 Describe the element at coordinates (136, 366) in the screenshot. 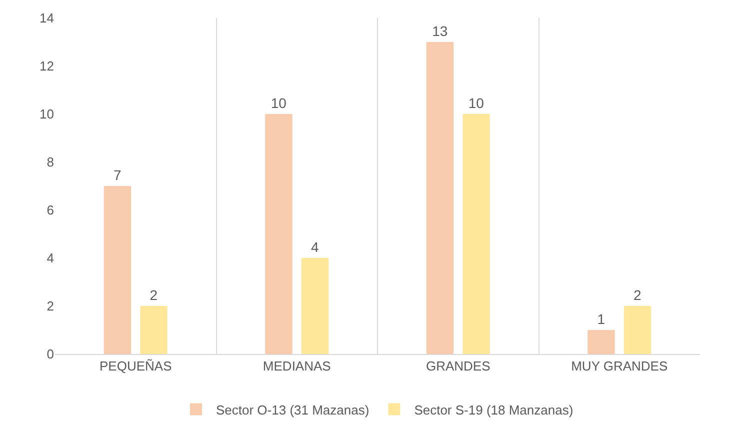

I see `x-tick-label: PEQUEÑAS` at that location.